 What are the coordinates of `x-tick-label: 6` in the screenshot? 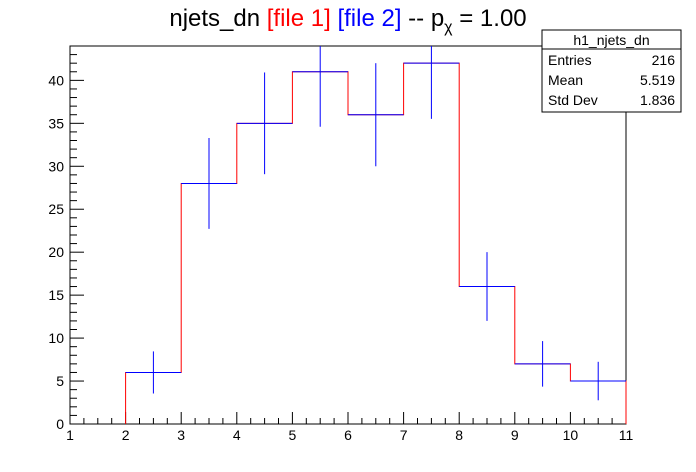 It's located at (348, 435).